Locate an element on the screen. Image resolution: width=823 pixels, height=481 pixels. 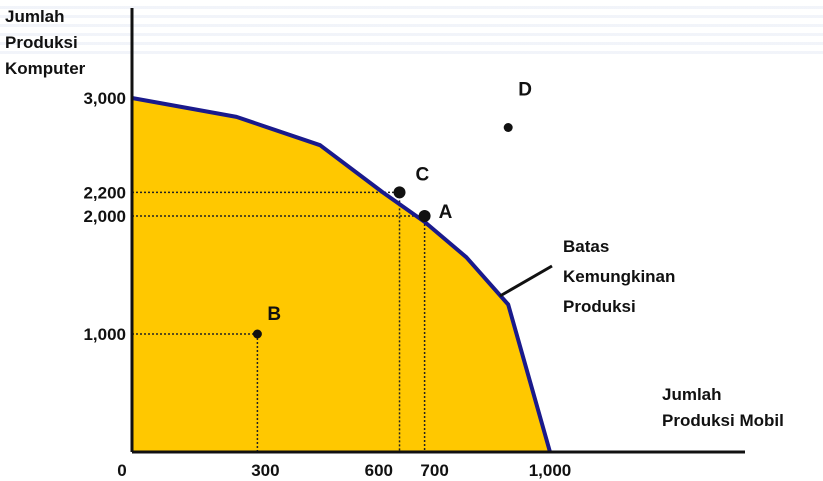
point-label-a: A is located at coordinates (446, 212).